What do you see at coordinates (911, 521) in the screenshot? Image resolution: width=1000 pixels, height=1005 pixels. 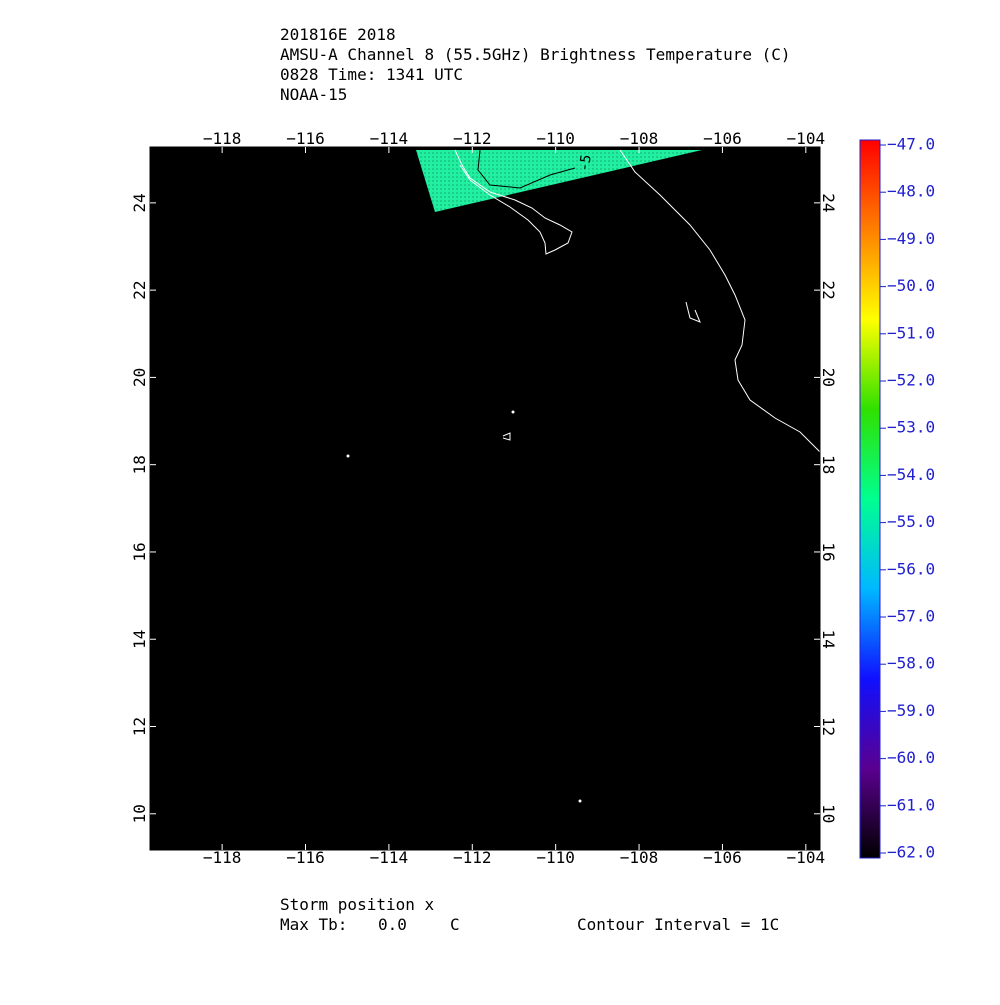 I see `colorbar-tick-label: −55.0` at bounding box center [911, 521].